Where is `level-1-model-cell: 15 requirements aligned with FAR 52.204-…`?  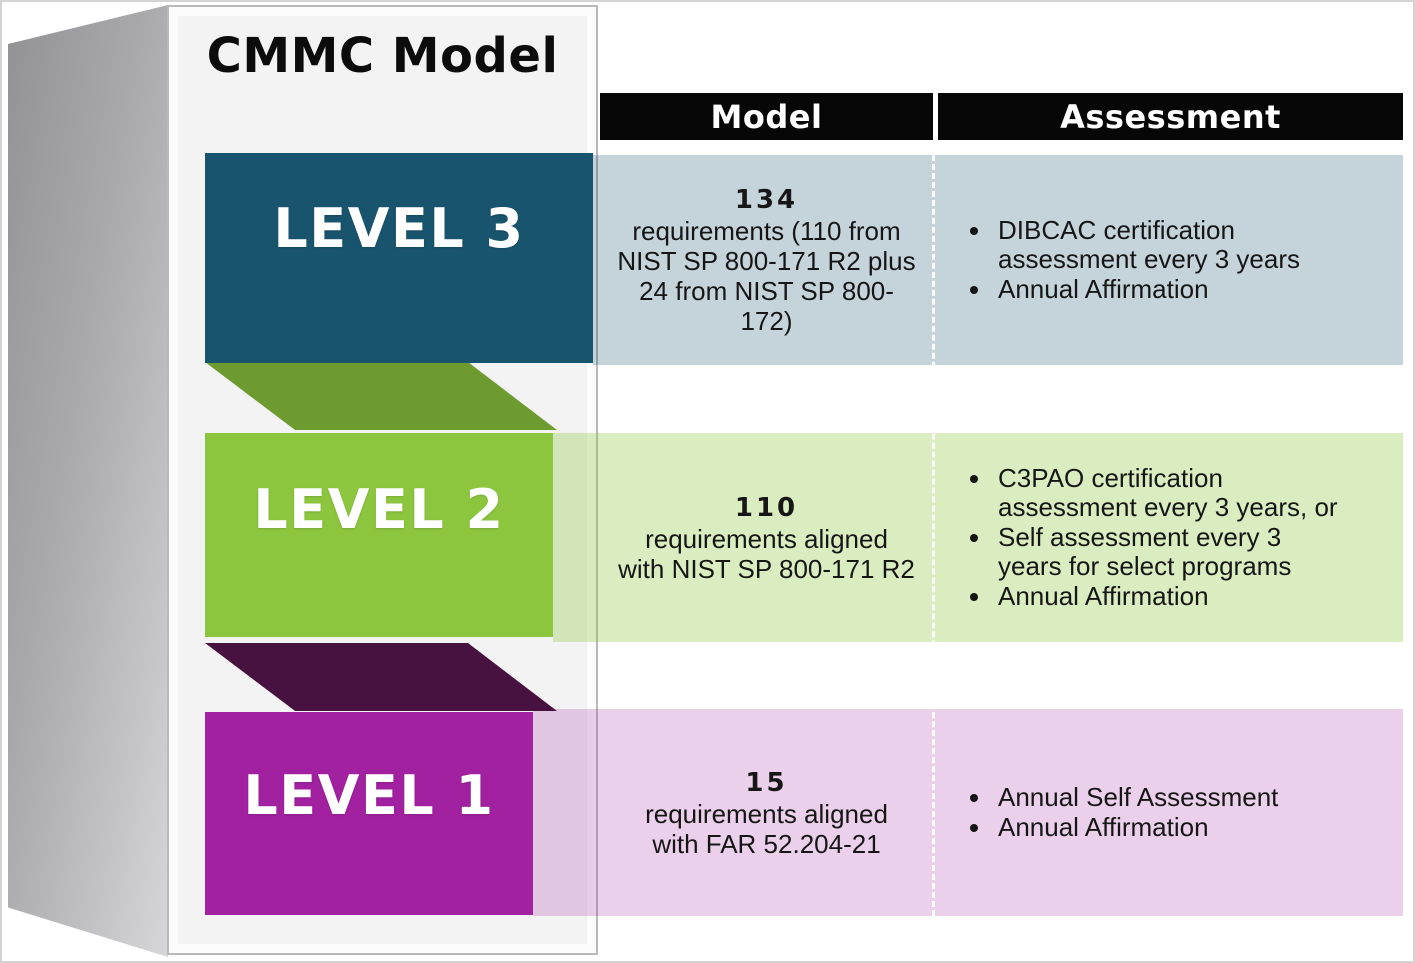
level-1-model-cell: 15 requirements aligned with FAR 52.204-… is located at coordinates (766, 812).